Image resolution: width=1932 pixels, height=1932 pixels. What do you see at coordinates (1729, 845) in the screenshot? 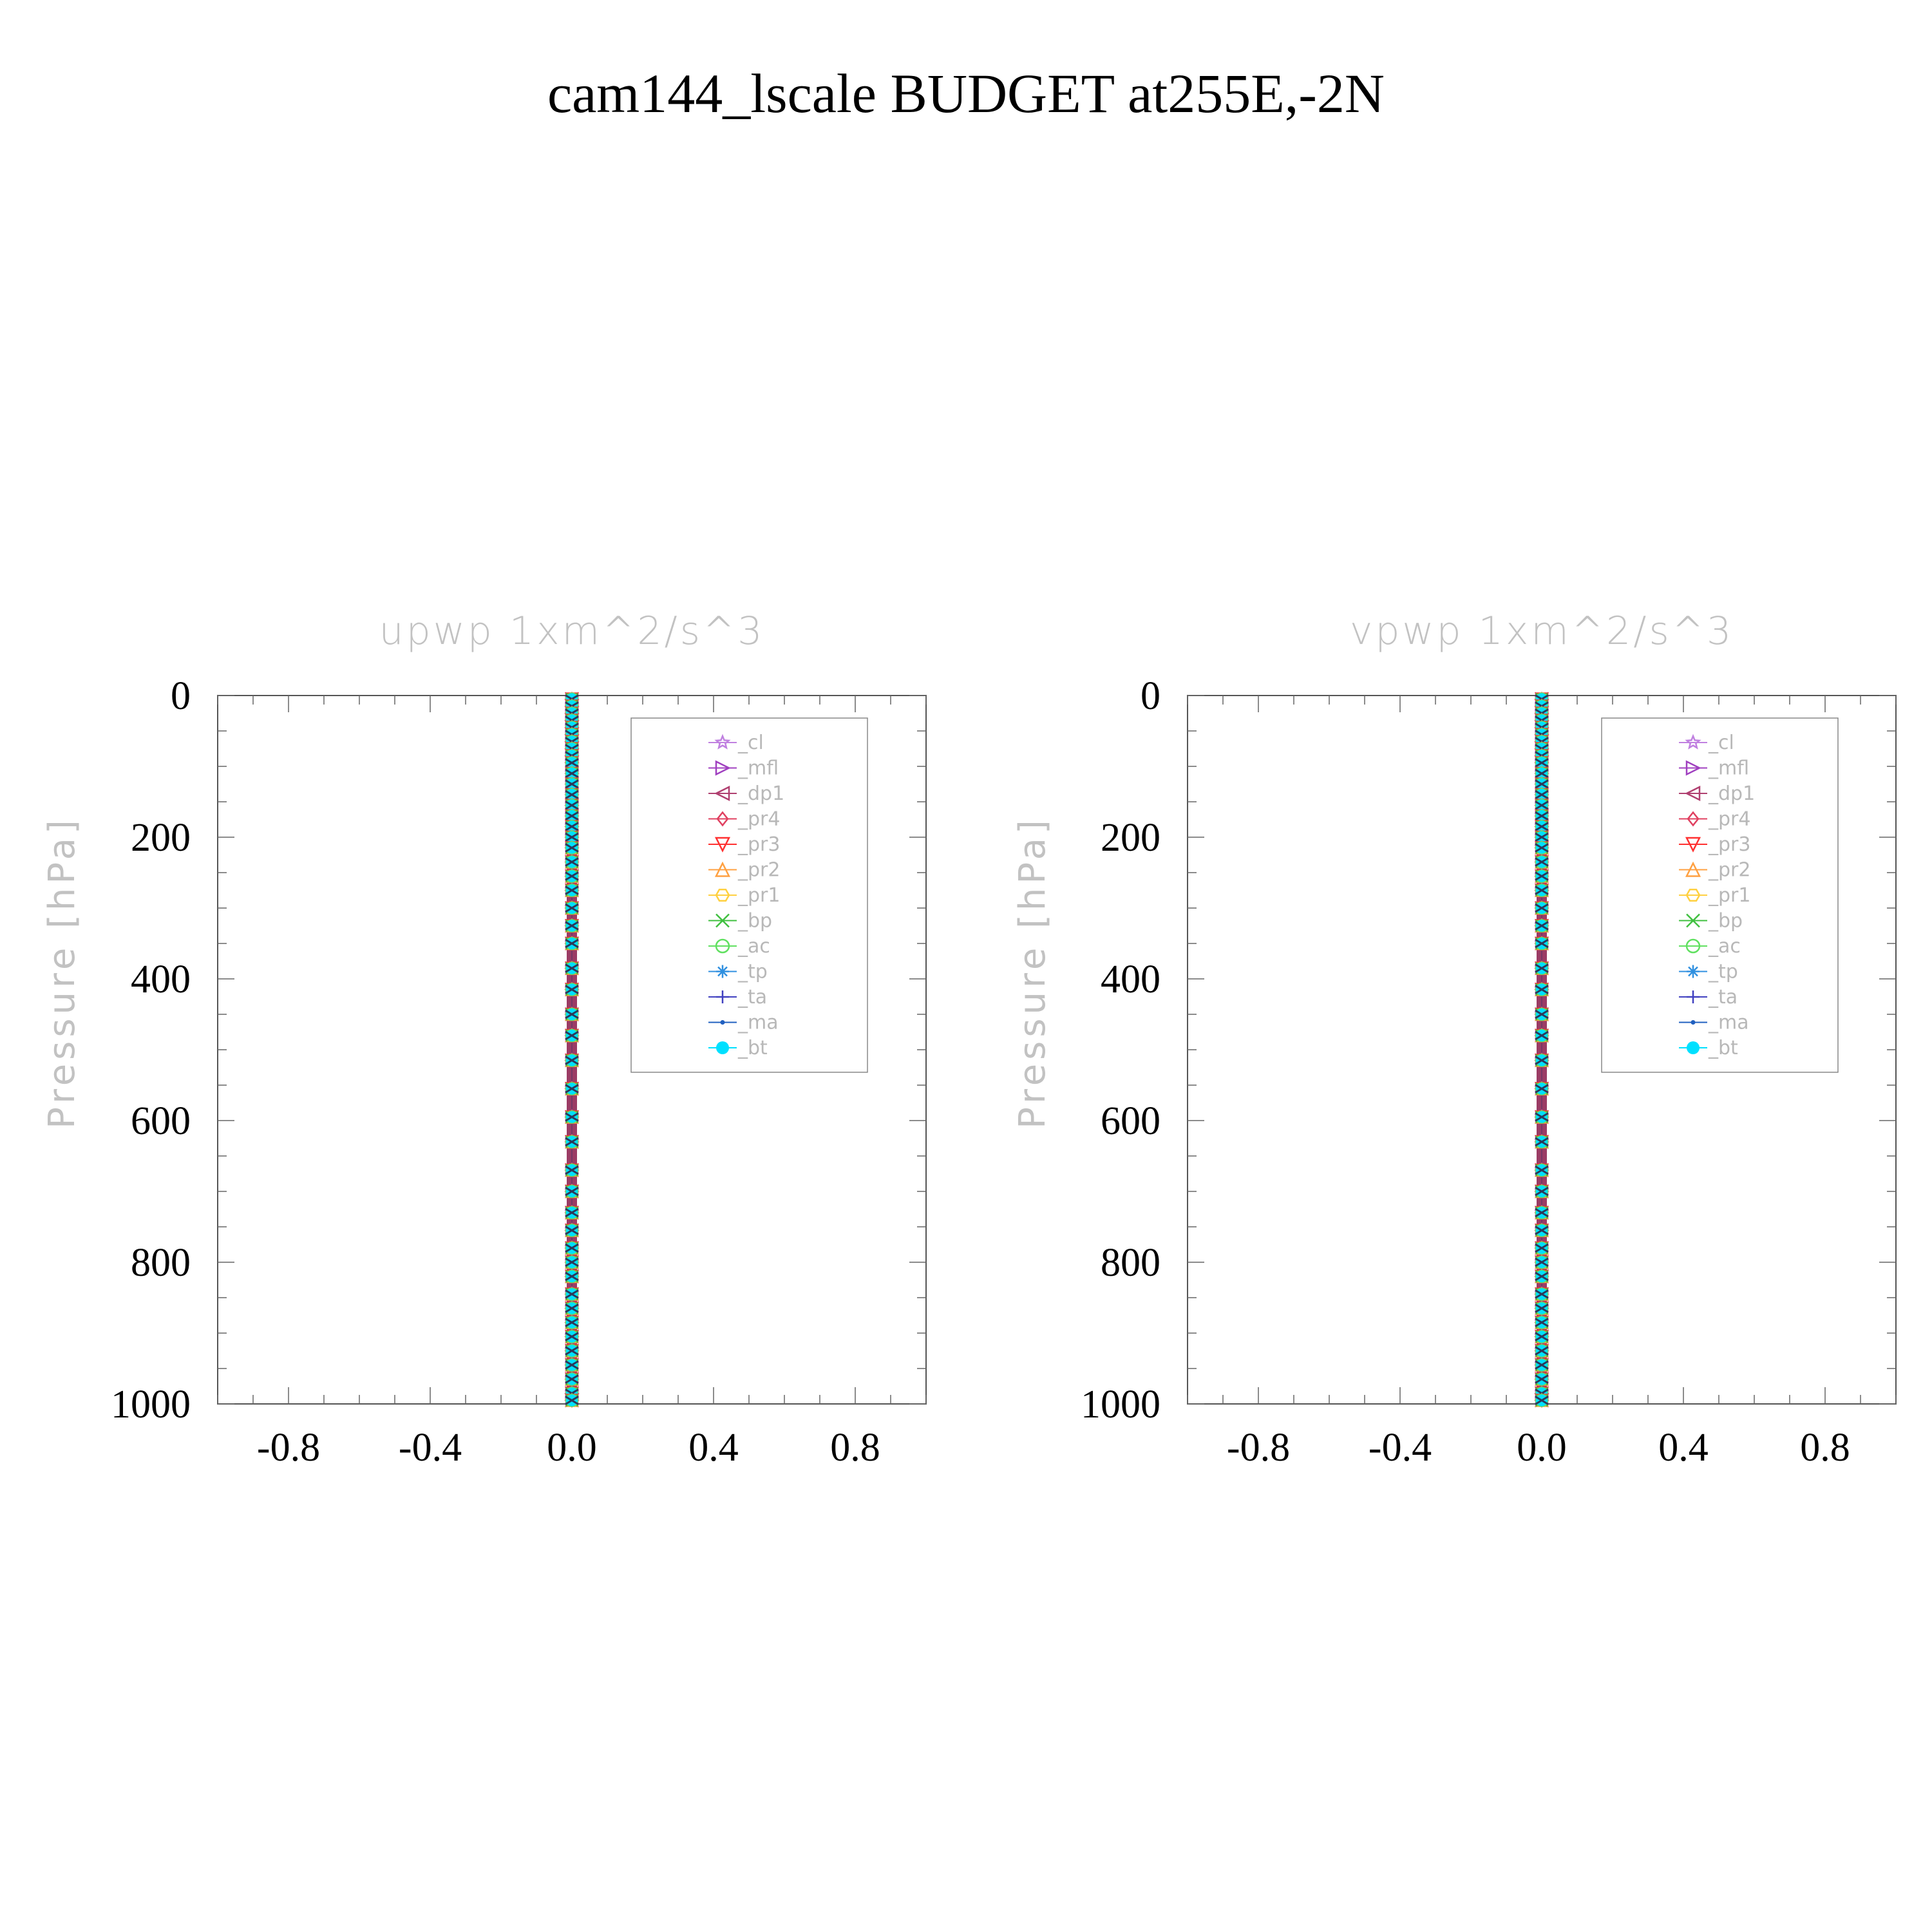
I see `legend-label: _pr3` at bounding box center [1729, 845].